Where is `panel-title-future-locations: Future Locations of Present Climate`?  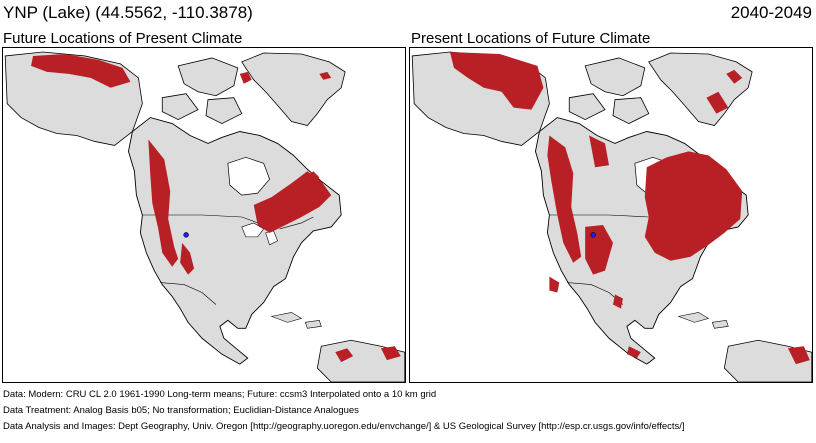
panel-title-future-locations: Future Locations of Present Climate is located at coordinates (123, 38).